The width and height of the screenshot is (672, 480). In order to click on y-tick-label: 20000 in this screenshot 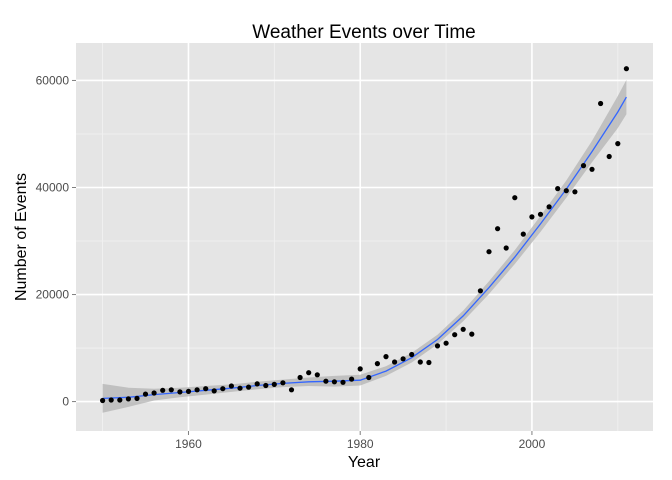, I will do `click(53, 295)`.